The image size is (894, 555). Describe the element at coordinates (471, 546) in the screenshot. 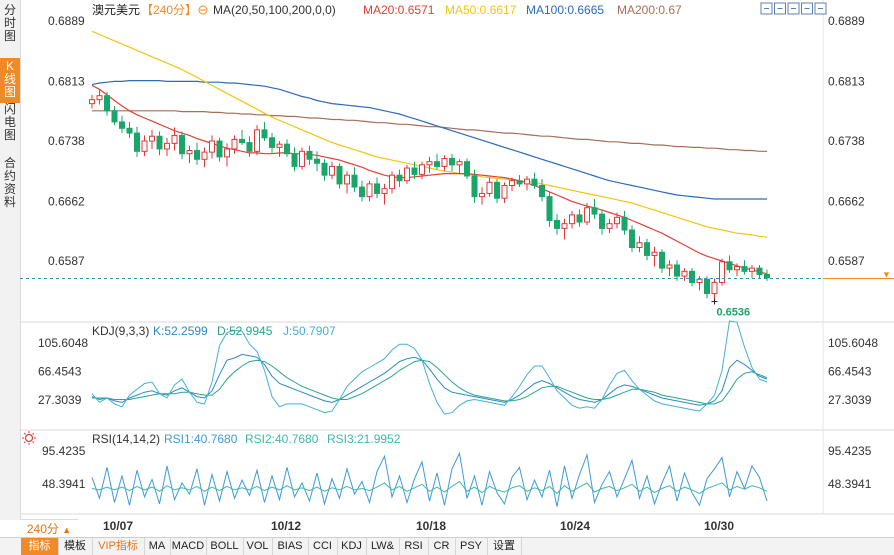

I see `indicator-tab: PSY` at that location.